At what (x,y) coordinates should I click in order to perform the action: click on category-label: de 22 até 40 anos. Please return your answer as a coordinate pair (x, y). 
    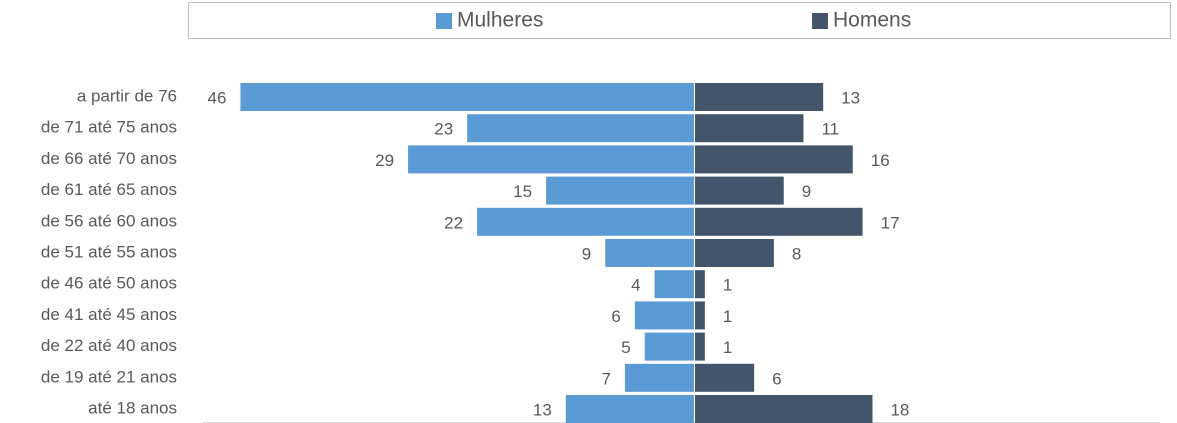
    Looking at the image, I should click on (109, 345).